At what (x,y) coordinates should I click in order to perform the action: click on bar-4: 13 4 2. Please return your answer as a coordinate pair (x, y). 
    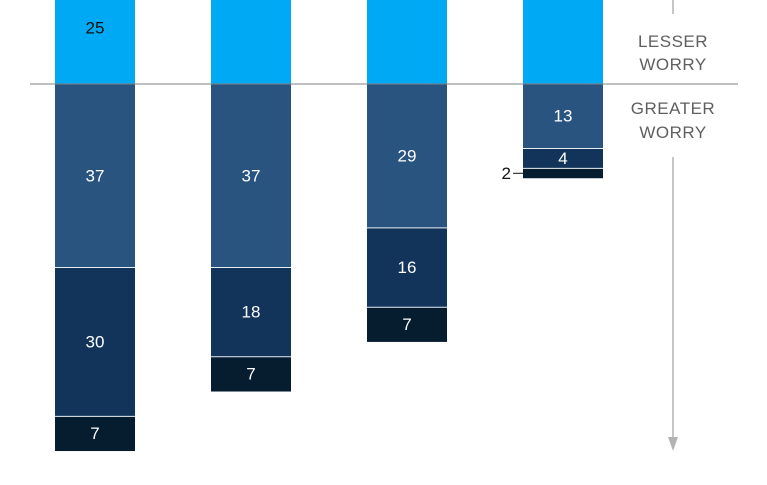
    Looking at the image, I should click on (552, 91).